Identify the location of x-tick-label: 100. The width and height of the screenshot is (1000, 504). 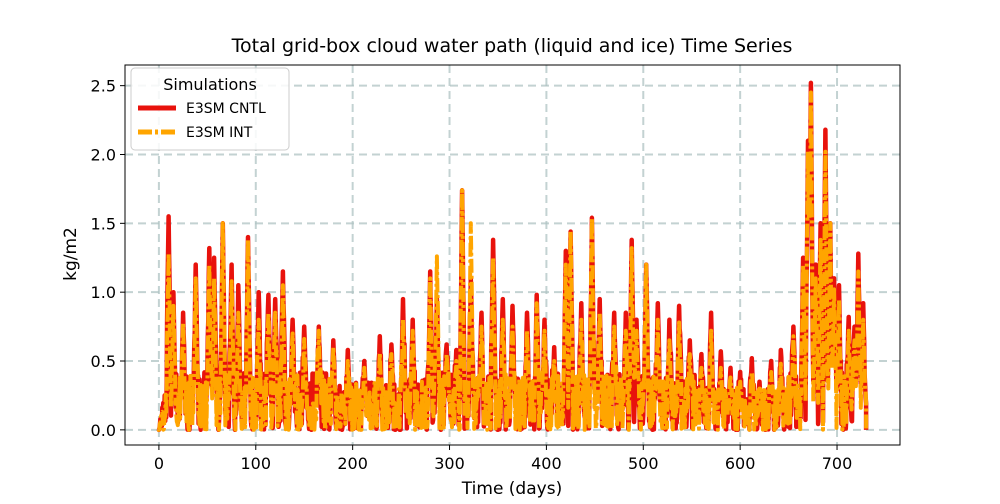
(256, 463).